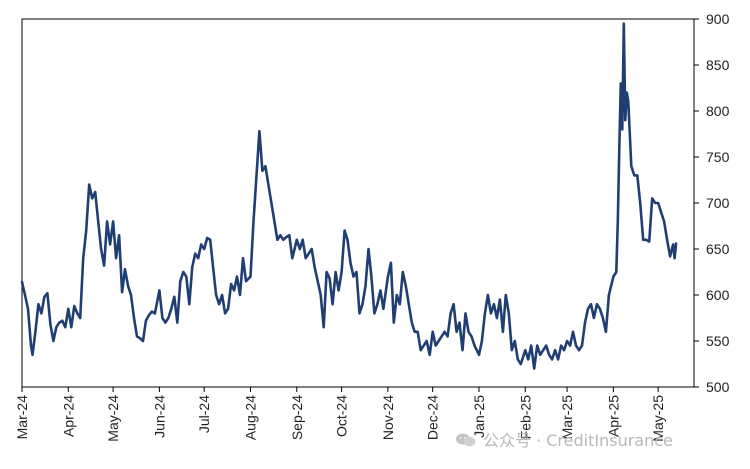  Describe the element at coordinates (718, 19) in the screenshot. I see `y-tick-label: 900` at that location.